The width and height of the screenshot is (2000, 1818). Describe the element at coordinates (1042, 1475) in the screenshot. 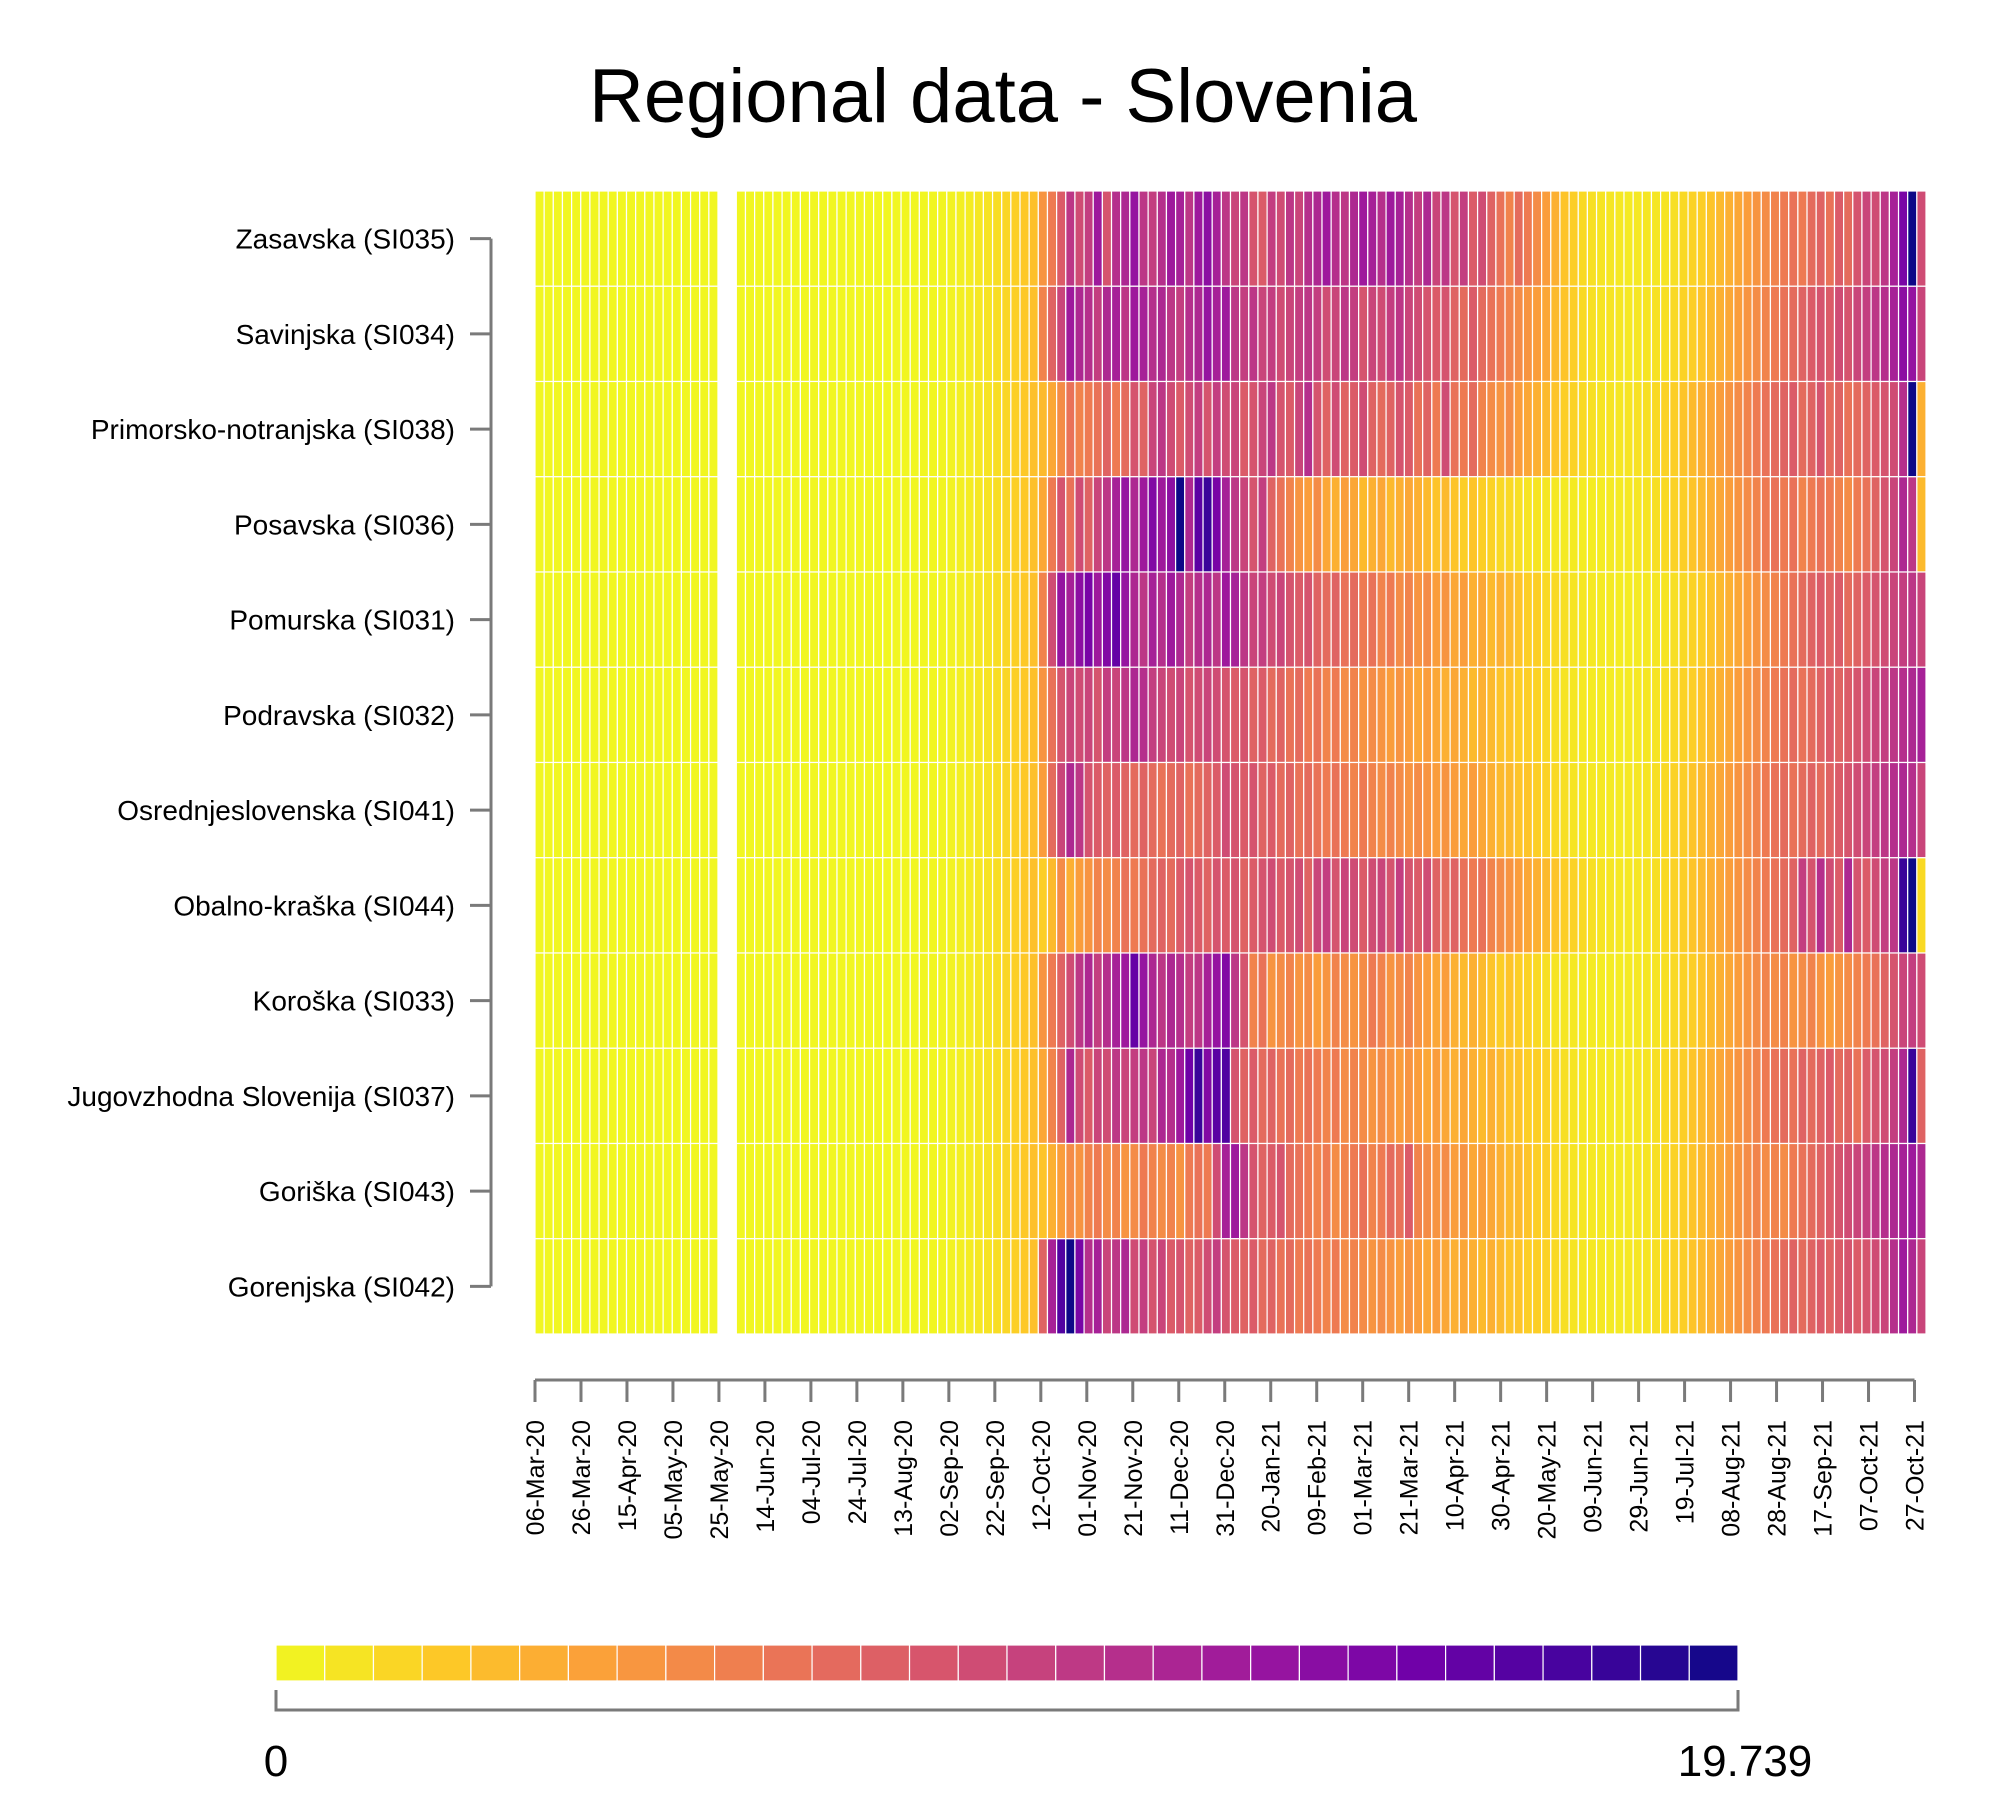

I see `column-label: 12-Oct-20` at that location.